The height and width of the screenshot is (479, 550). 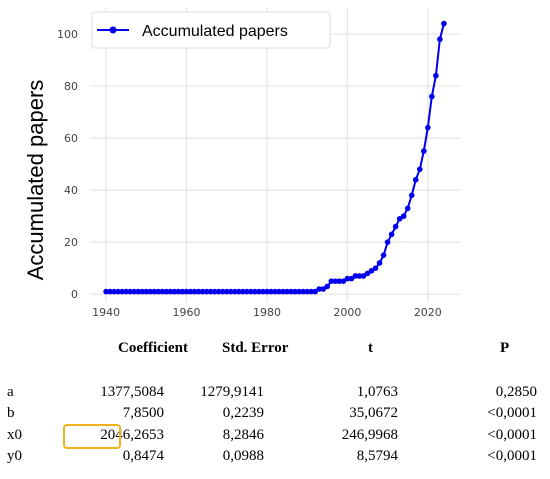 I want to click on header-coefficient: Coefficient, so click(x=153, y=348).